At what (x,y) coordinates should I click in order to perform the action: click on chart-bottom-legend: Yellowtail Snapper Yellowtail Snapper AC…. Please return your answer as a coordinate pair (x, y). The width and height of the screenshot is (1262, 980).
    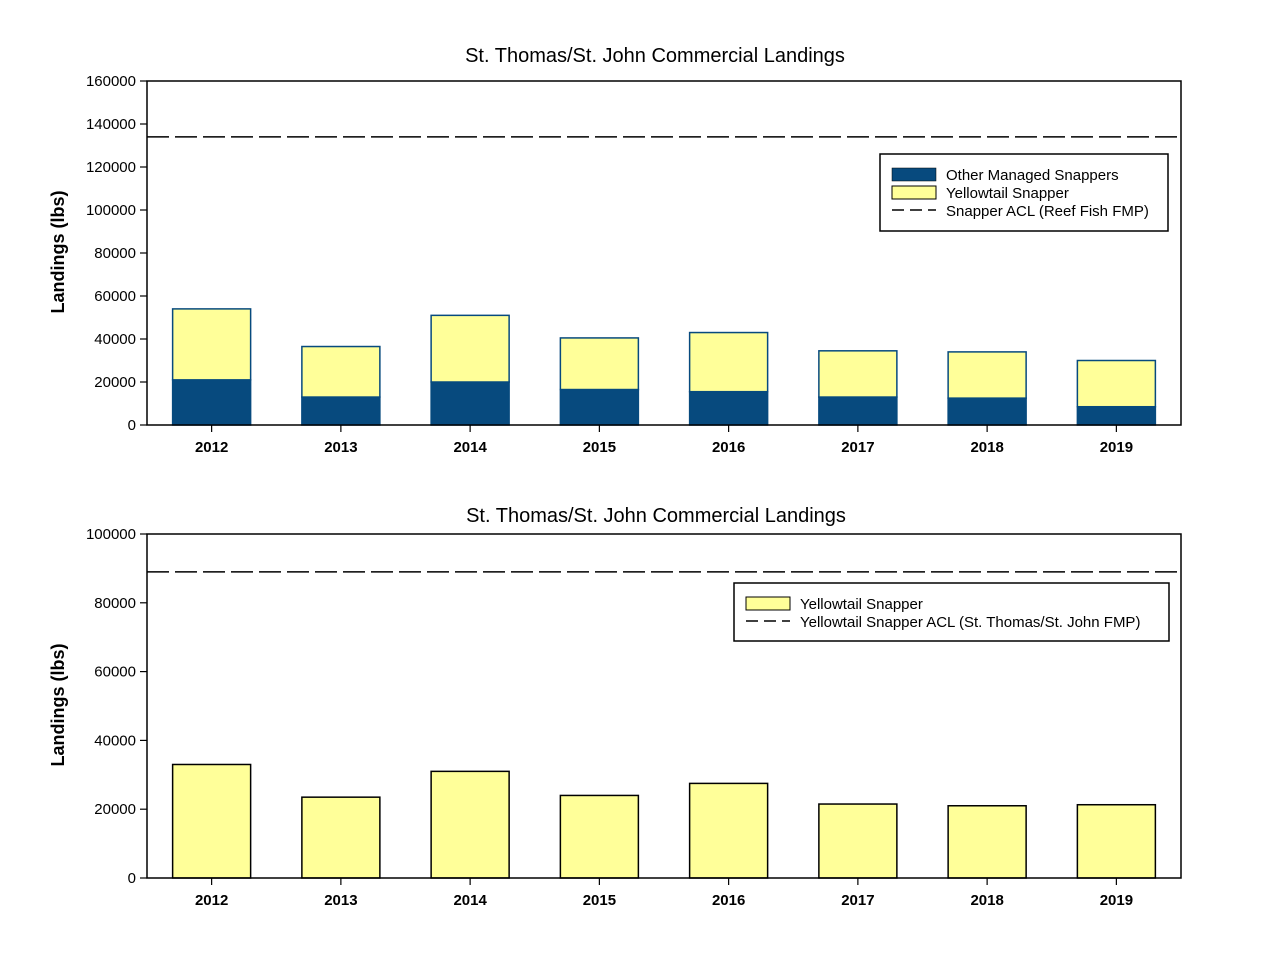
    Looking at the image, I should click on (951, 612).